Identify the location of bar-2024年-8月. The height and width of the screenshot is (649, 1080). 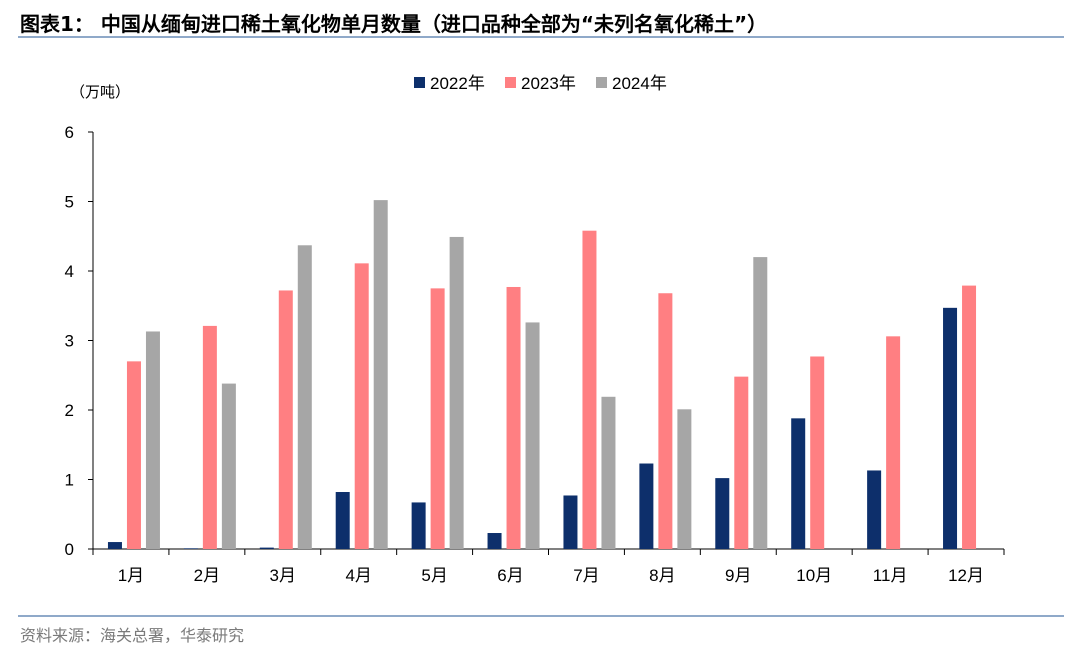
(684, 479).